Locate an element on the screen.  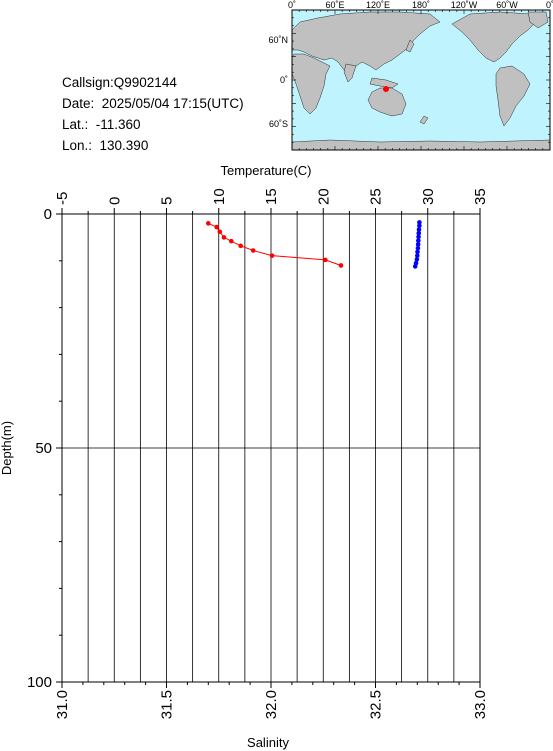
temperature-tick-label: 0 is located at coordinates (114, 201).